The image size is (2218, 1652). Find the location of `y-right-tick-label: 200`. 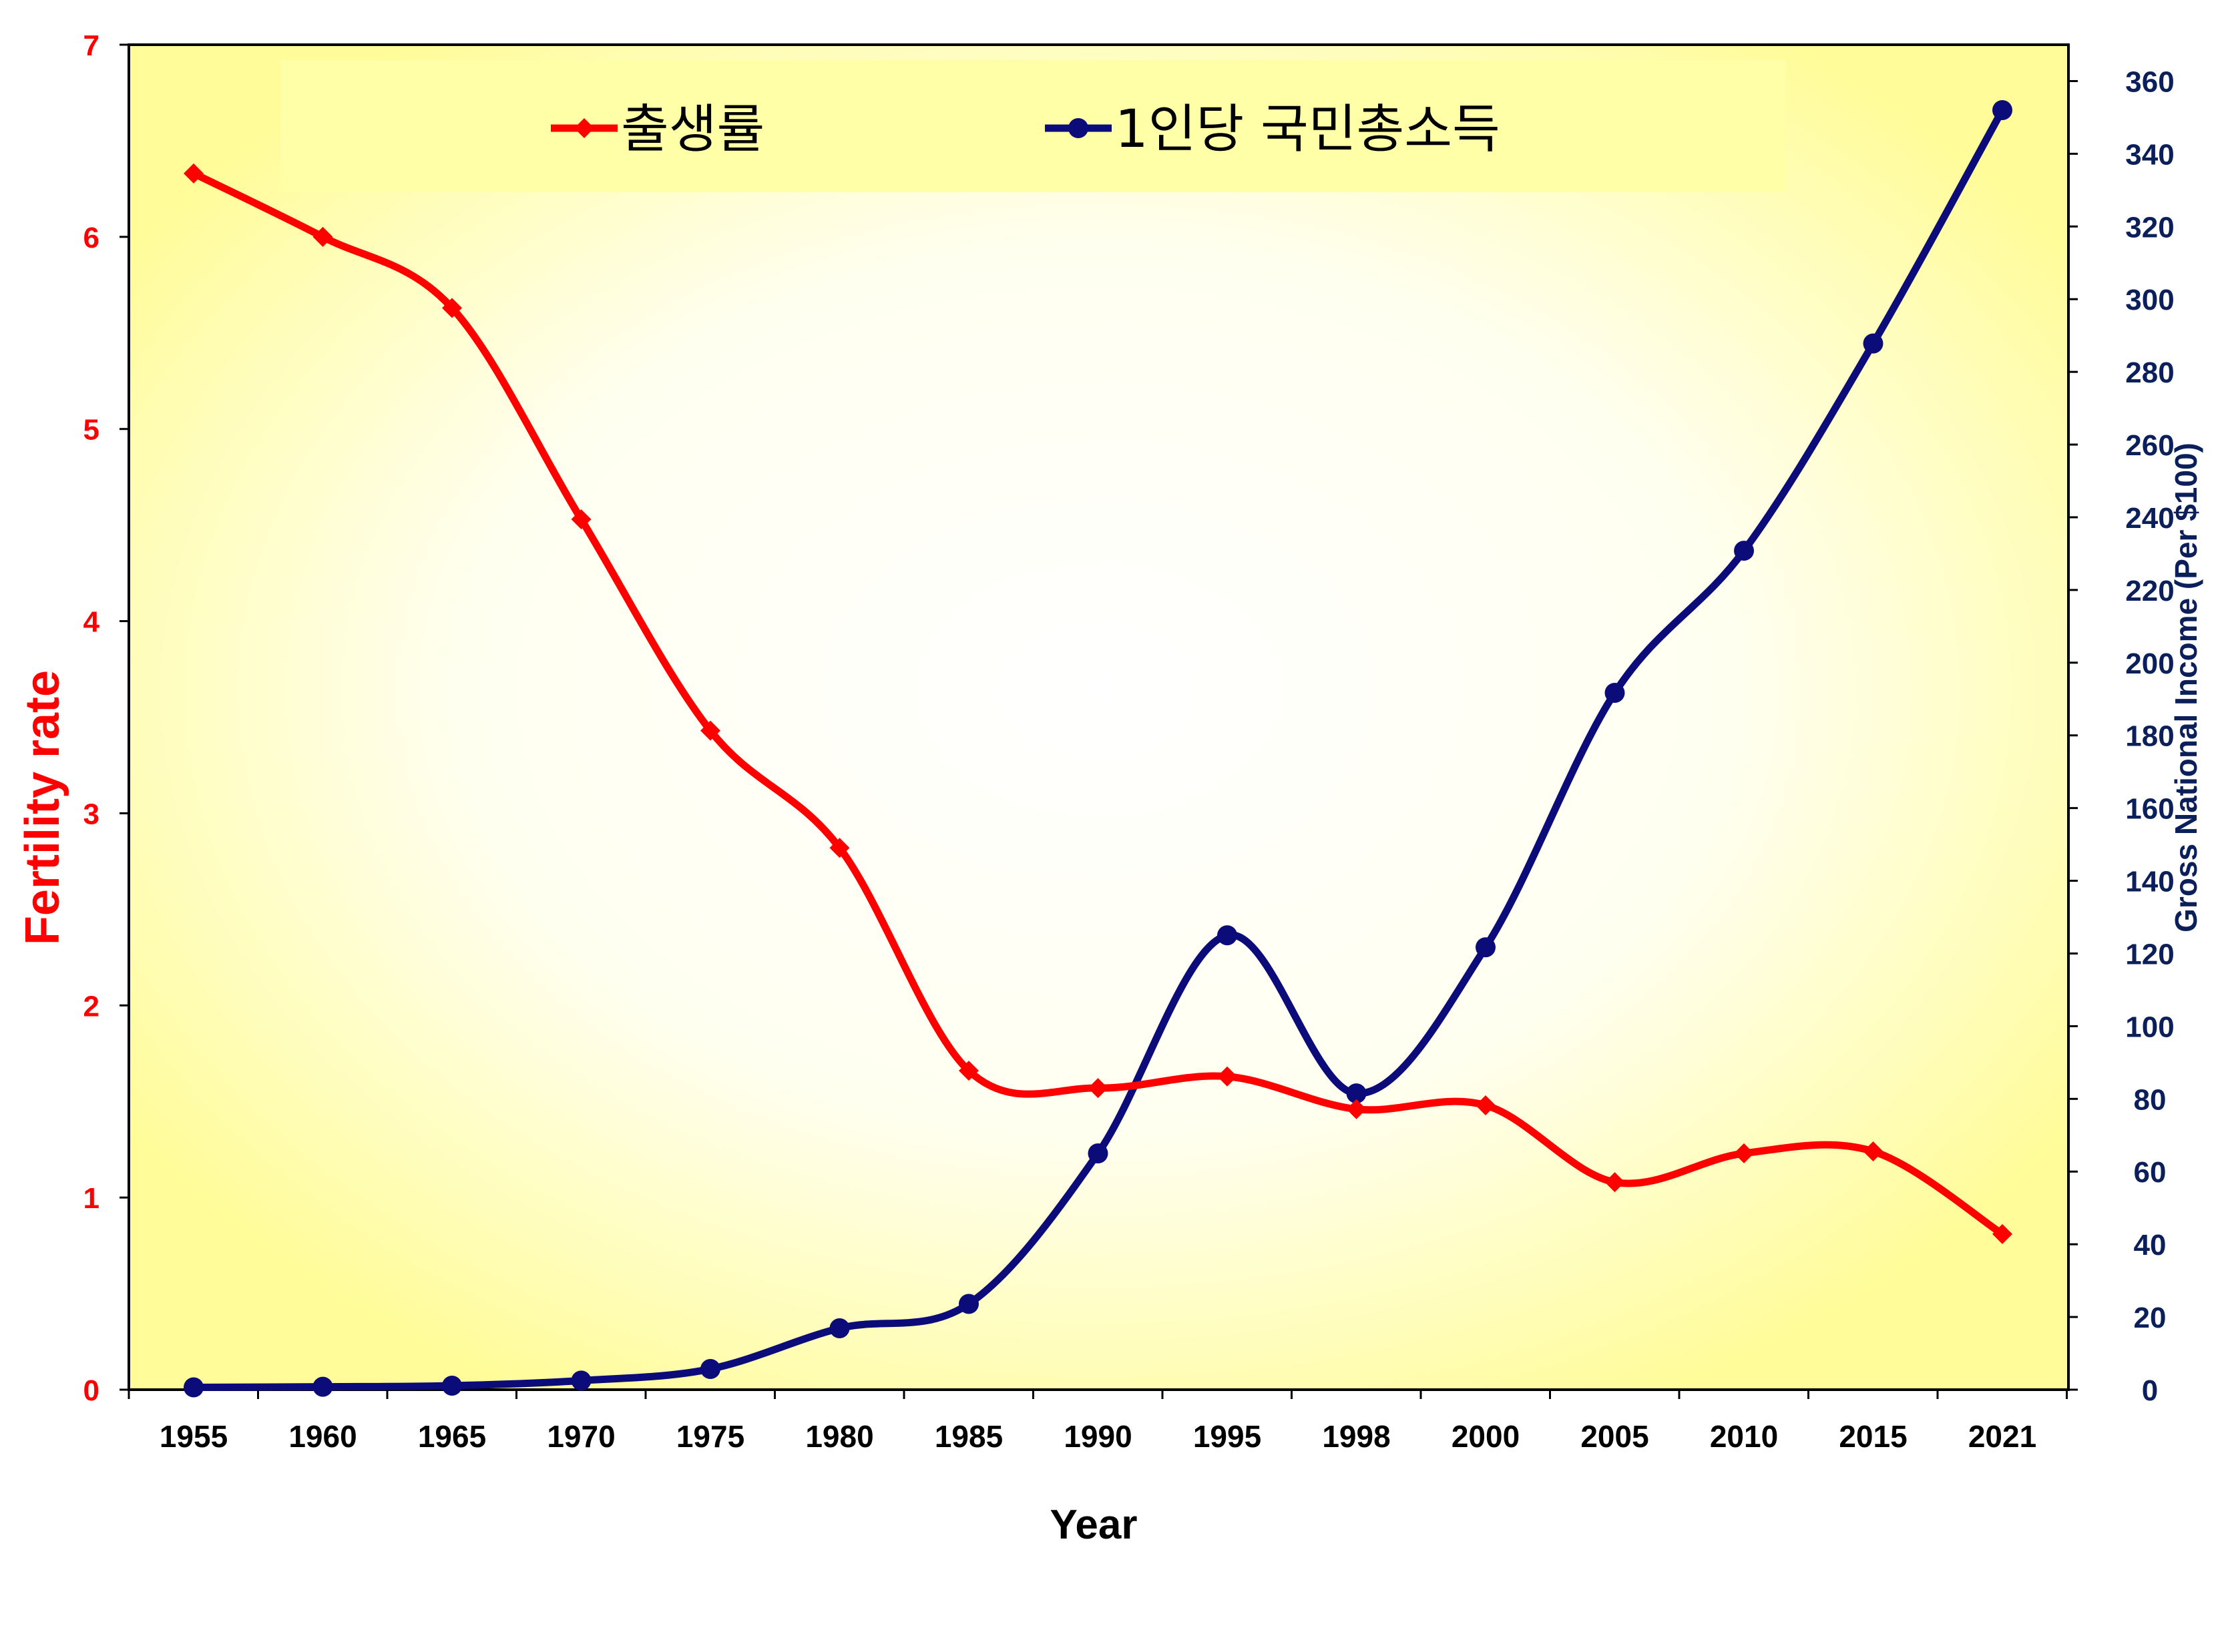

y-right-tick-label: 200 is located at coordinates (2149, 663).